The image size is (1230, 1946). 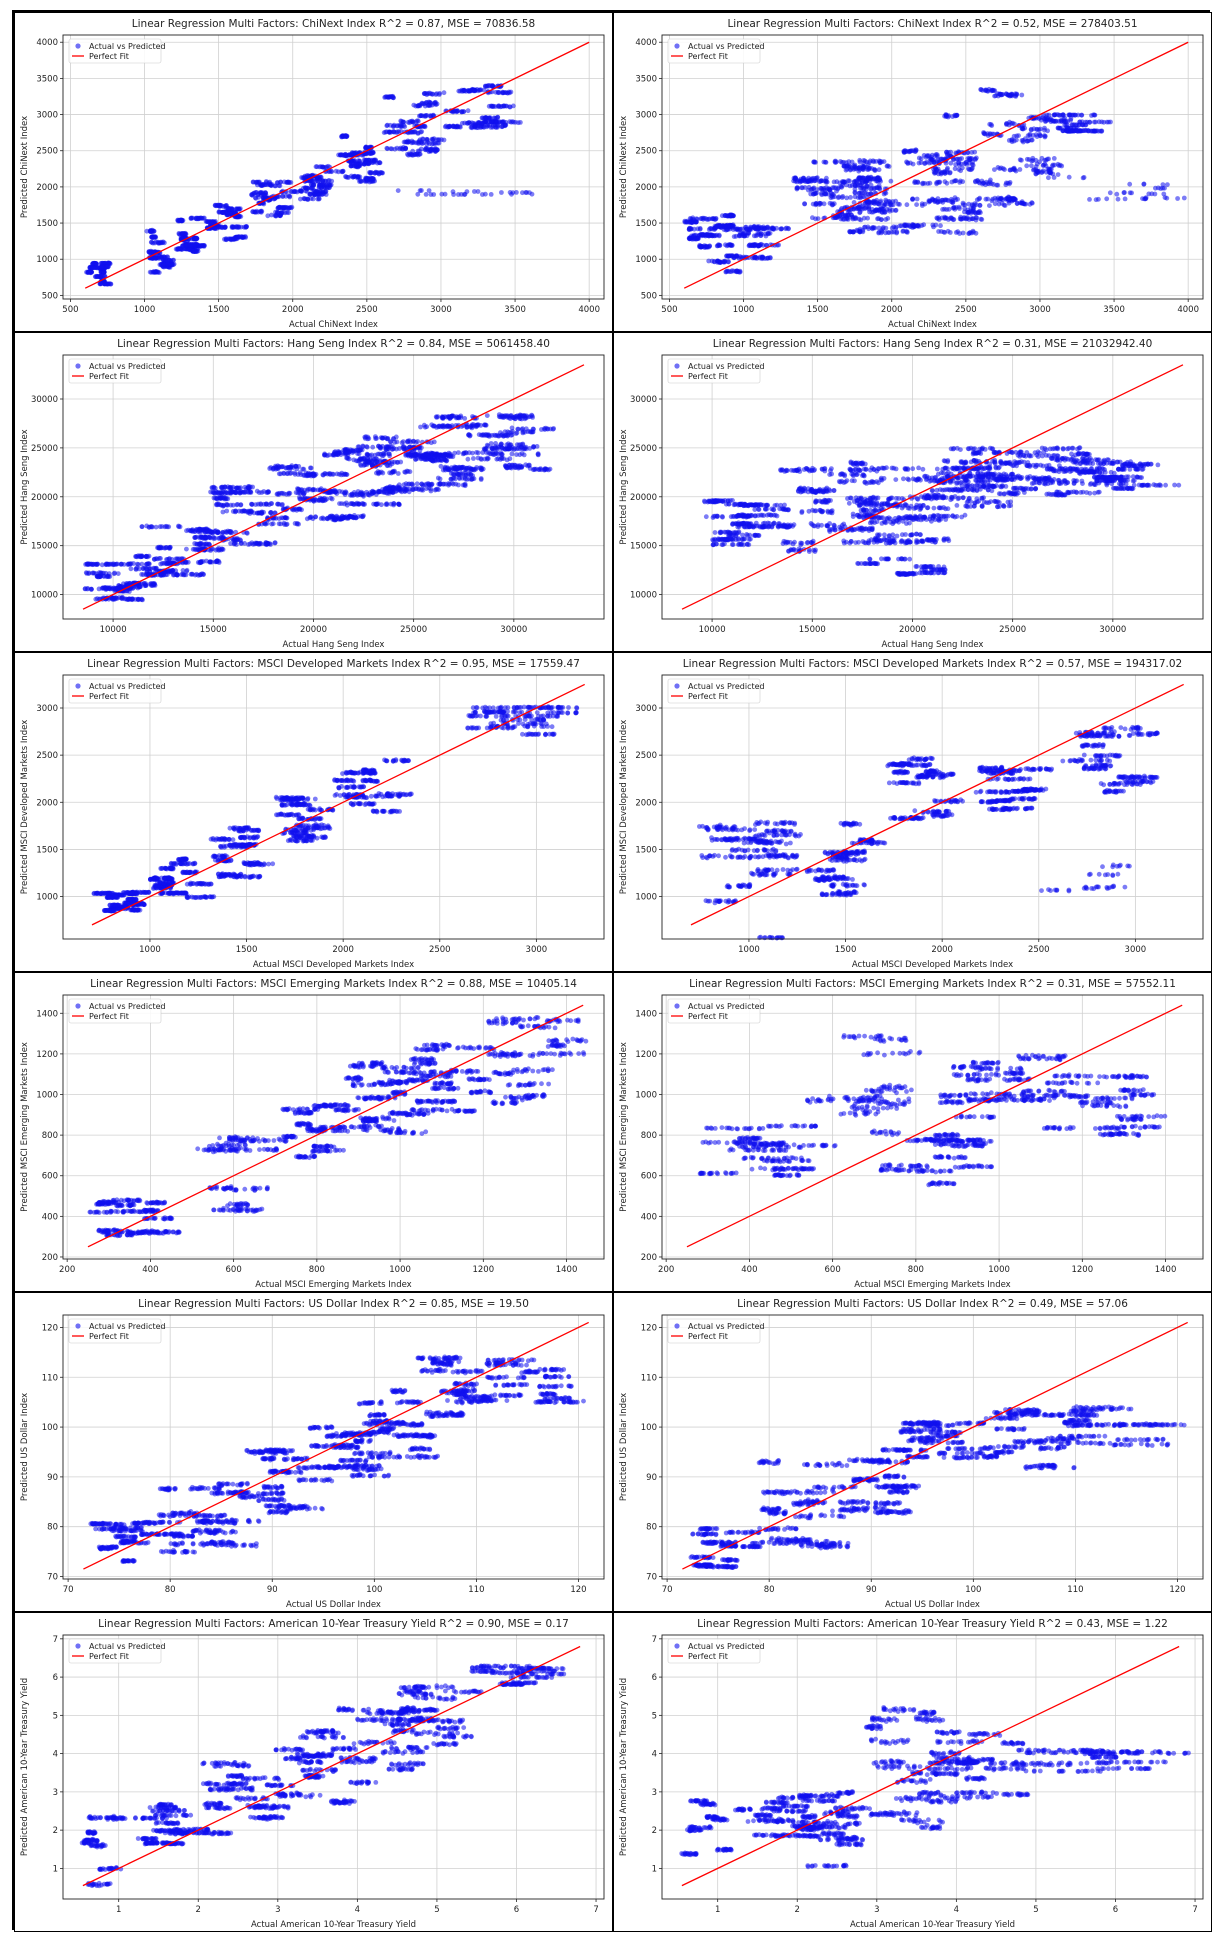 I want to click on y-tick-label: 2000, so click(x=47, y=188).